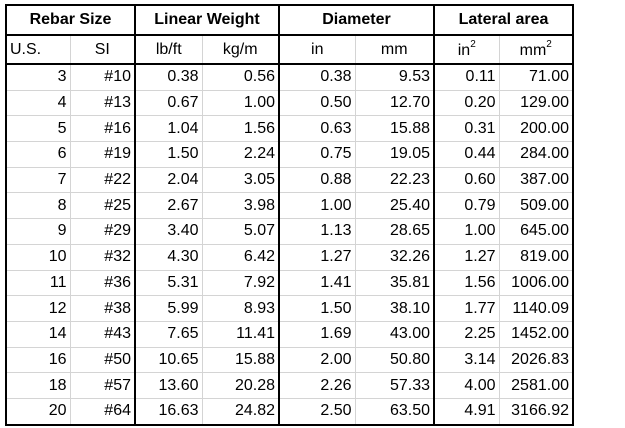 The image size is (625, 428). What do you see at coordinates (394, 154) in the screenshot?
I see `cell: 19.05` at bounding box center [394, 154].